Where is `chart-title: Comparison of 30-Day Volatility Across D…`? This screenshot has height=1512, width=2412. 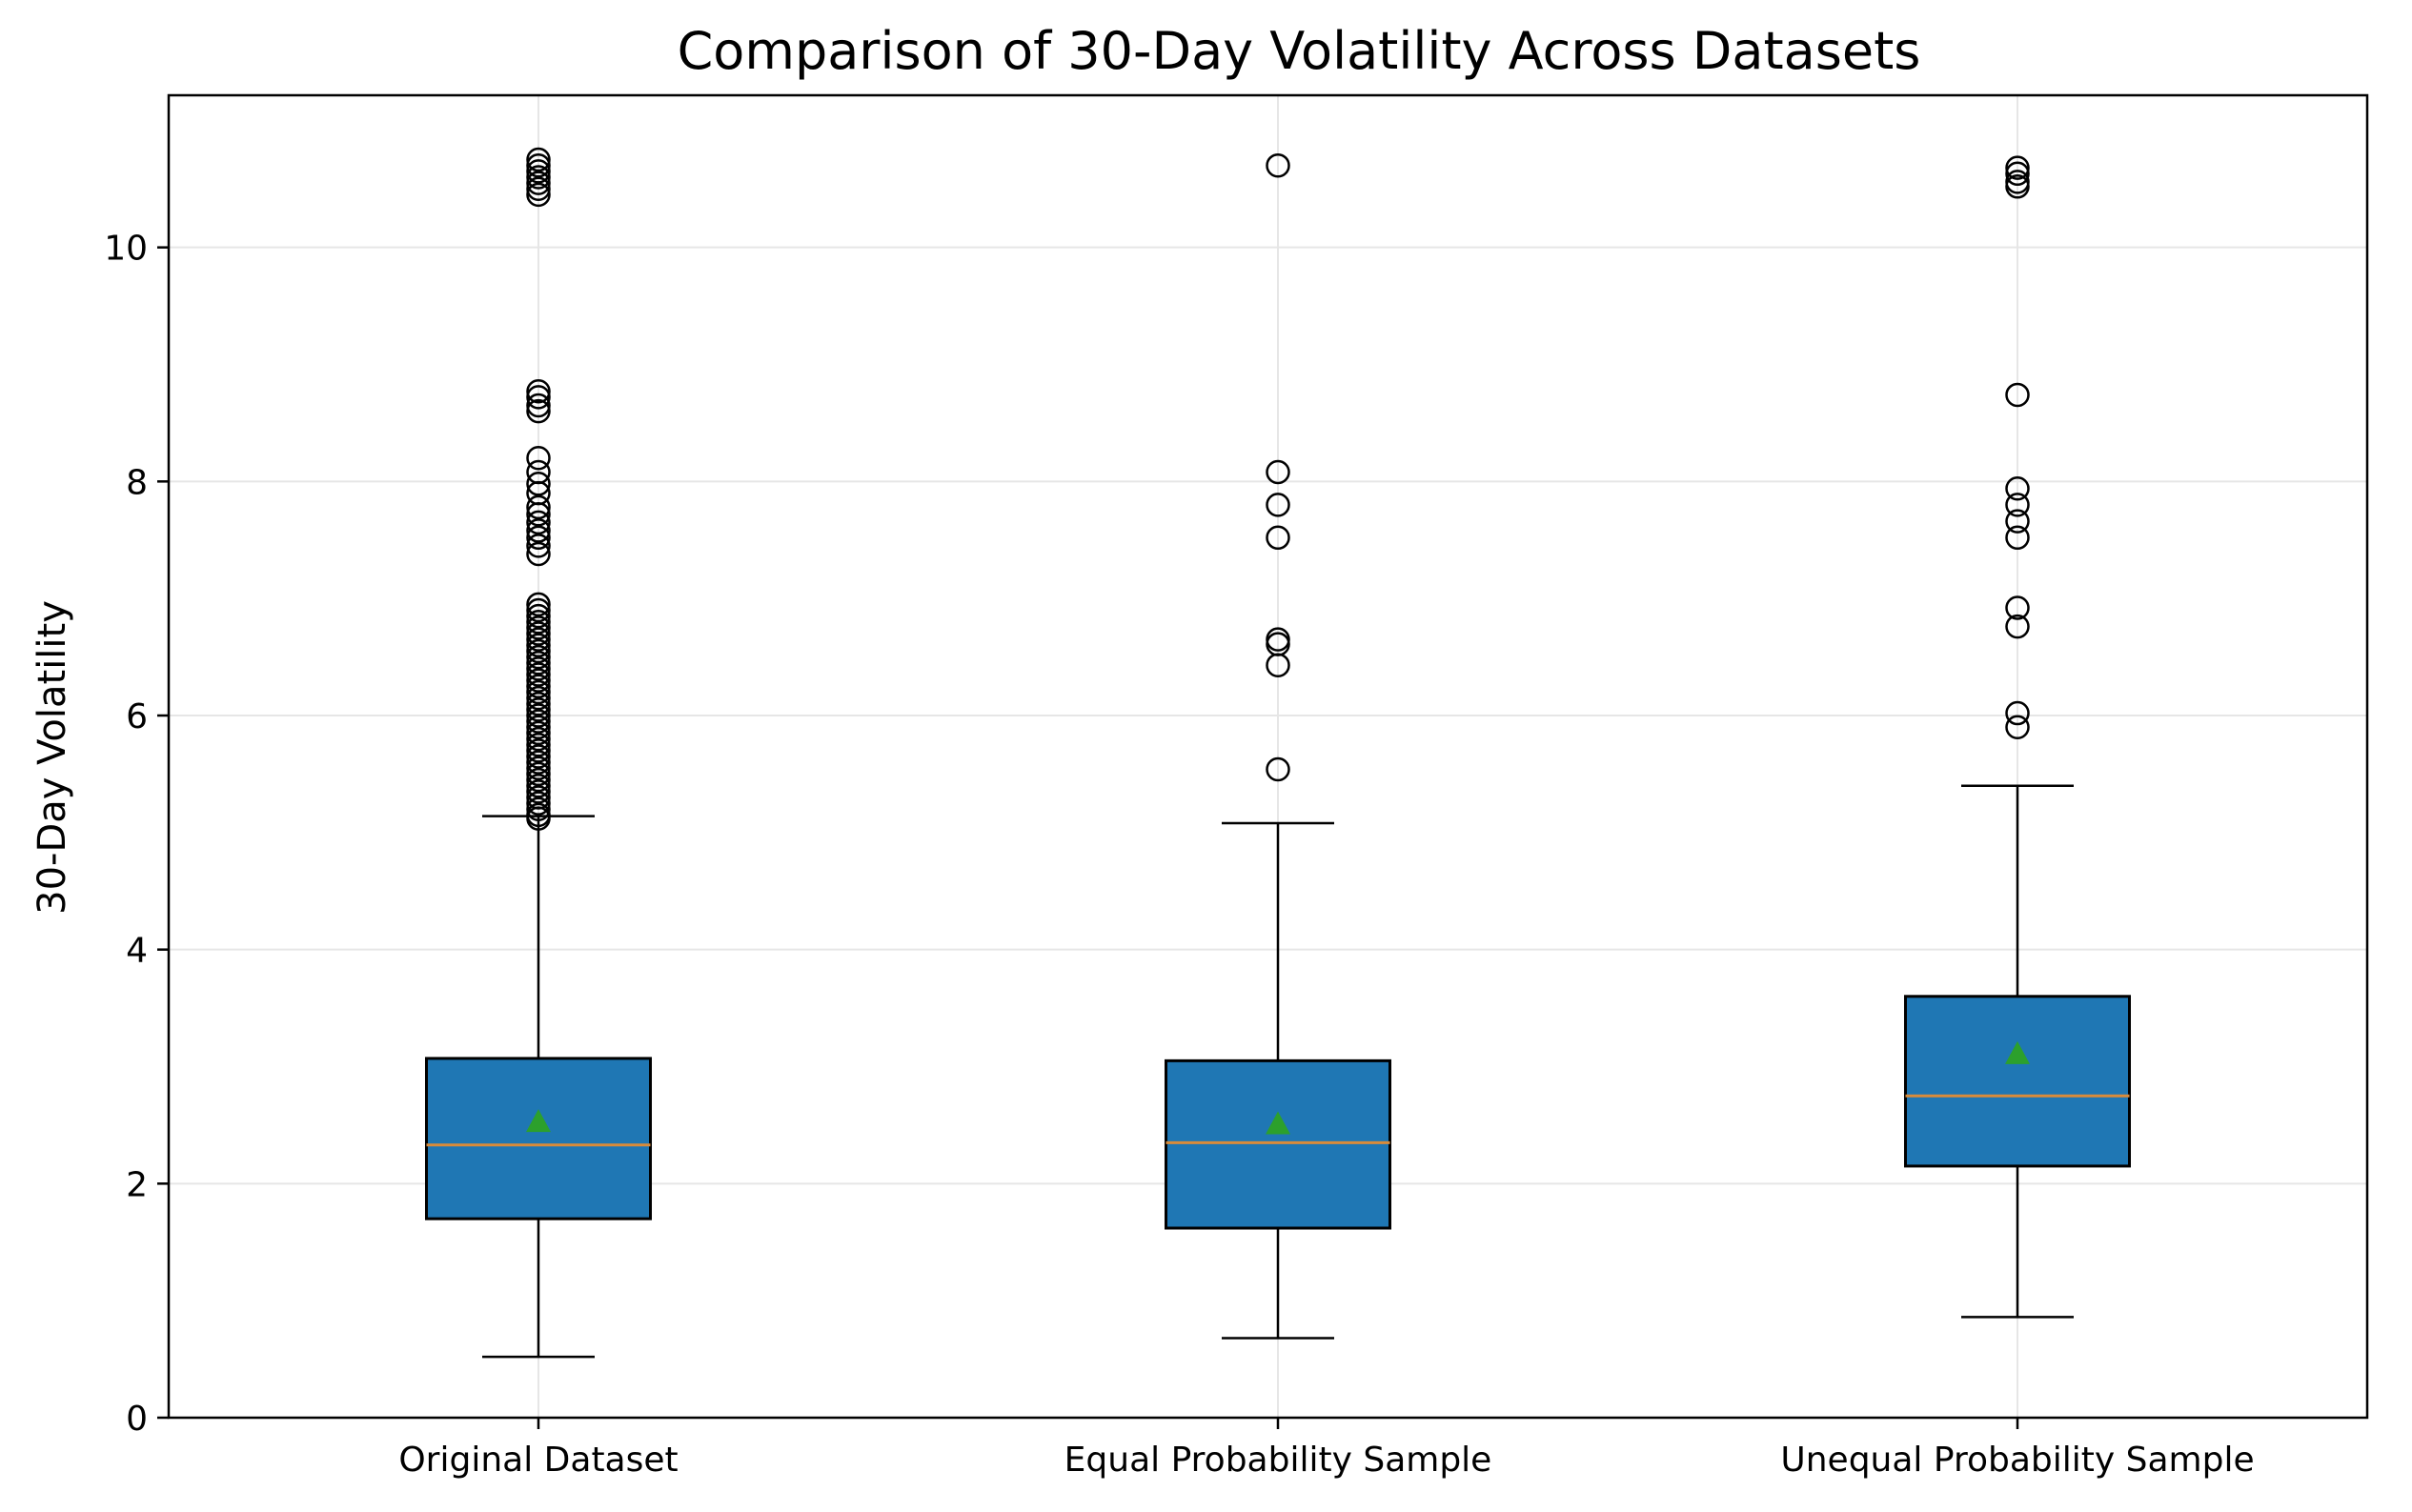
chart-title: Comparison of 30-Day Volatility Across D… is located at coordinates (1299, 51).